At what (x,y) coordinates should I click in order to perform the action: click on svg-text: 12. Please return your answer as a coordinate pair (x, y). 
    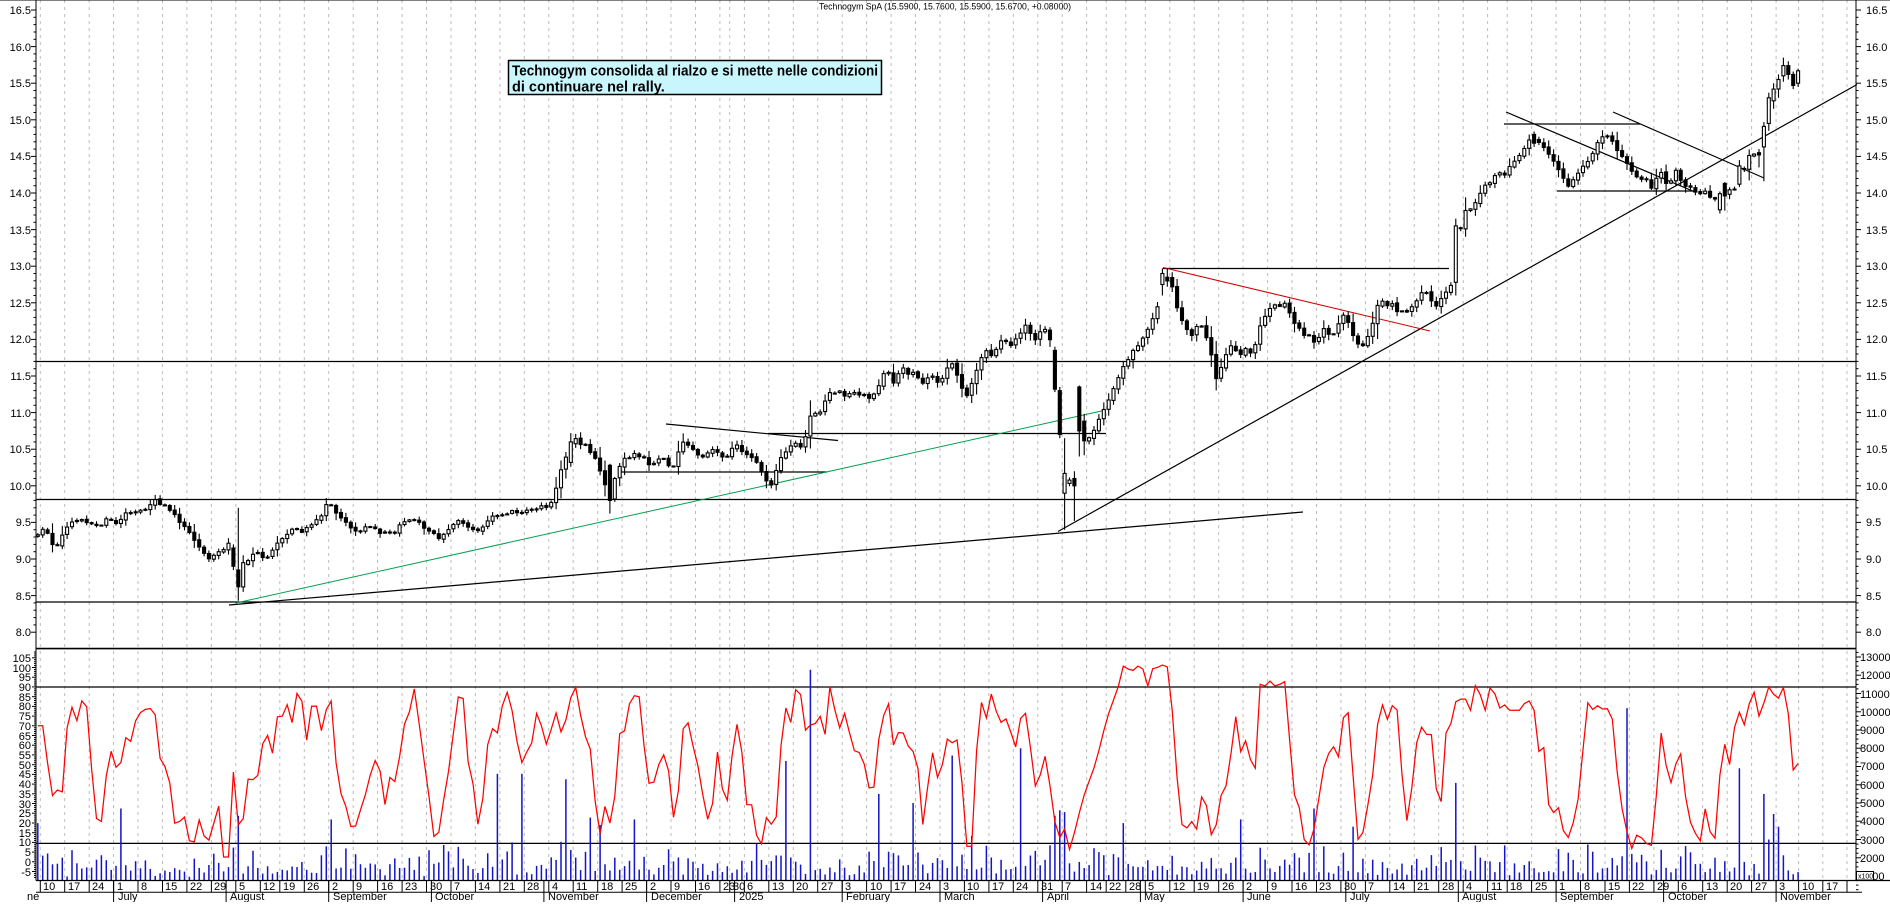
    Looking at the image, I should click on (1179, 887).